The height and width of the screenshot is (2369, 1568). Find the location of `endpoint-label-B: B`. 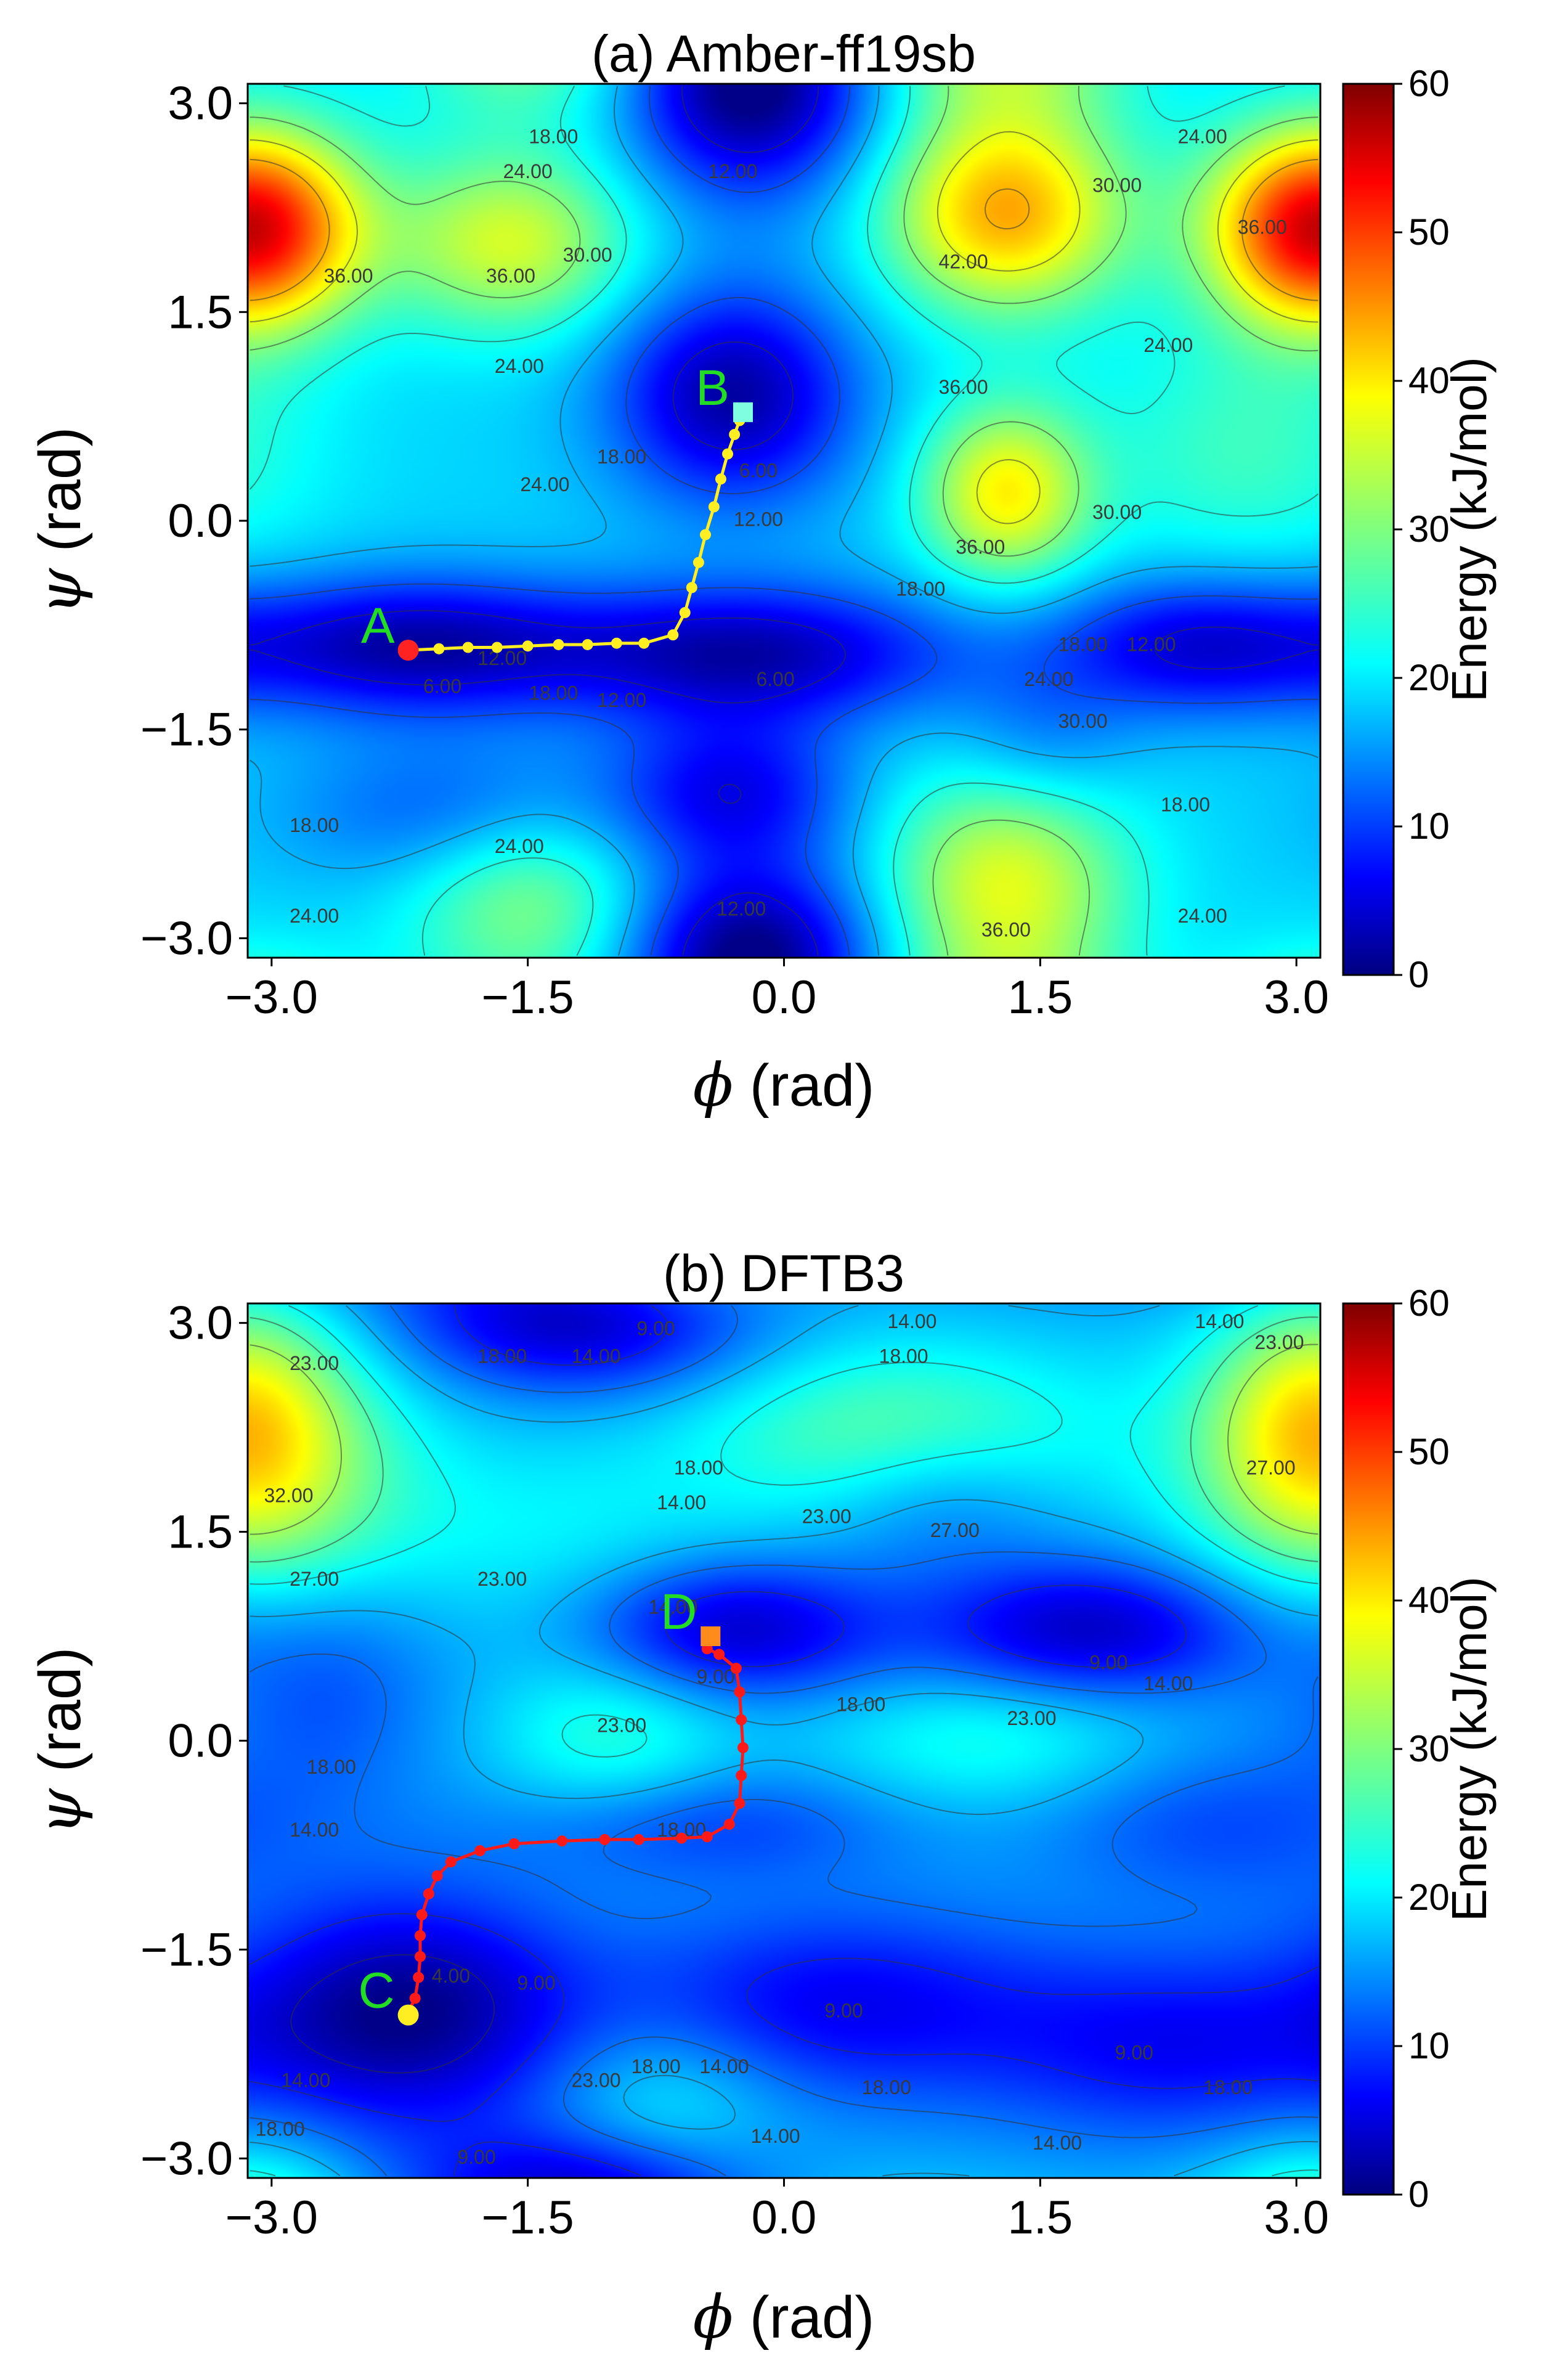

endpoint-label-B: B is located at coordinates (712, 388).